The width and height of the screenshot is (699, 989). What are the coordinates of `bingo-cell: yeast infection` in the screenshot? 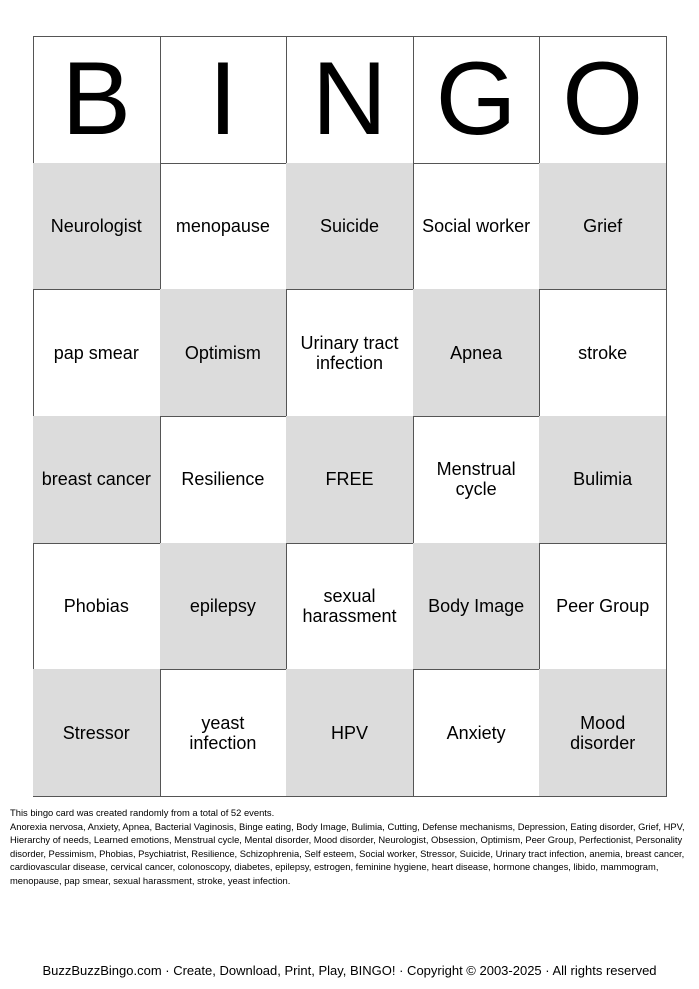 It's located at (223, 733).